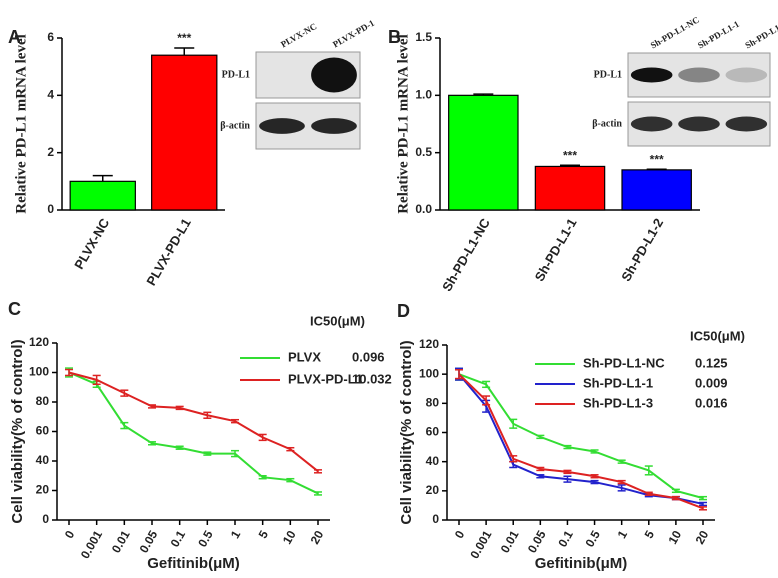  Describe the element at coordinates (718, 35) in the screenshot. I see `blot-lane-label: Sh-PD-L1-1` at that location.